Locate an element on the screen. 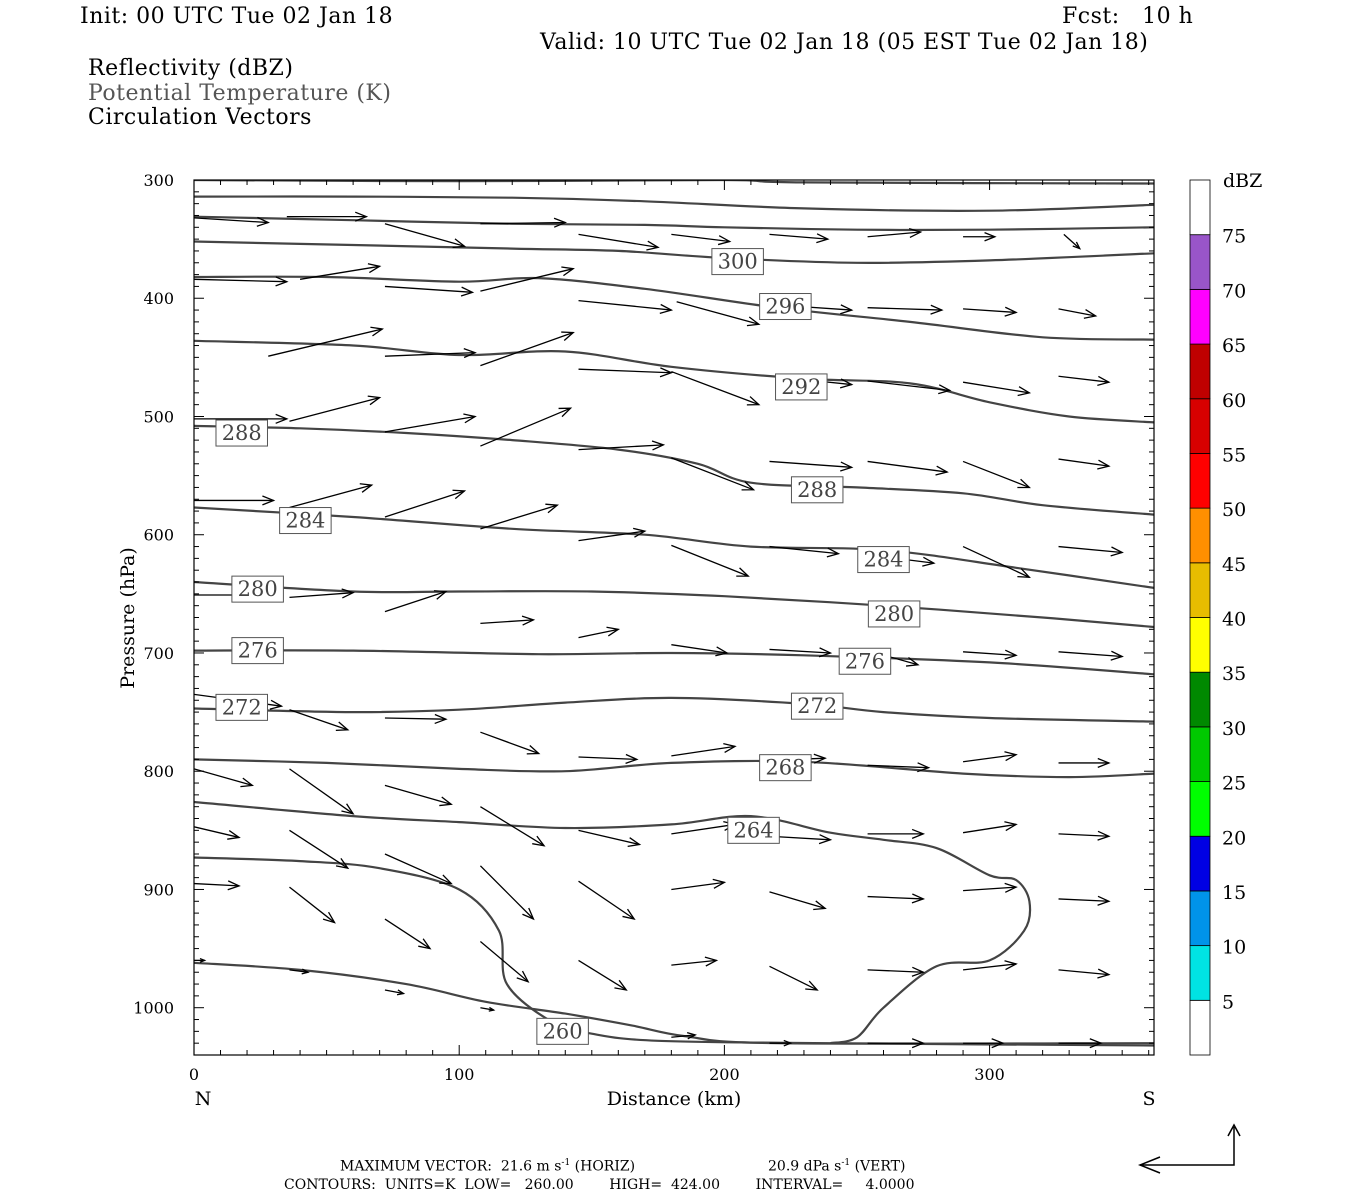 The height and width of the screenshot is (1200, 1350). y-tick-label: 800 is located at coordinates (158, 771).